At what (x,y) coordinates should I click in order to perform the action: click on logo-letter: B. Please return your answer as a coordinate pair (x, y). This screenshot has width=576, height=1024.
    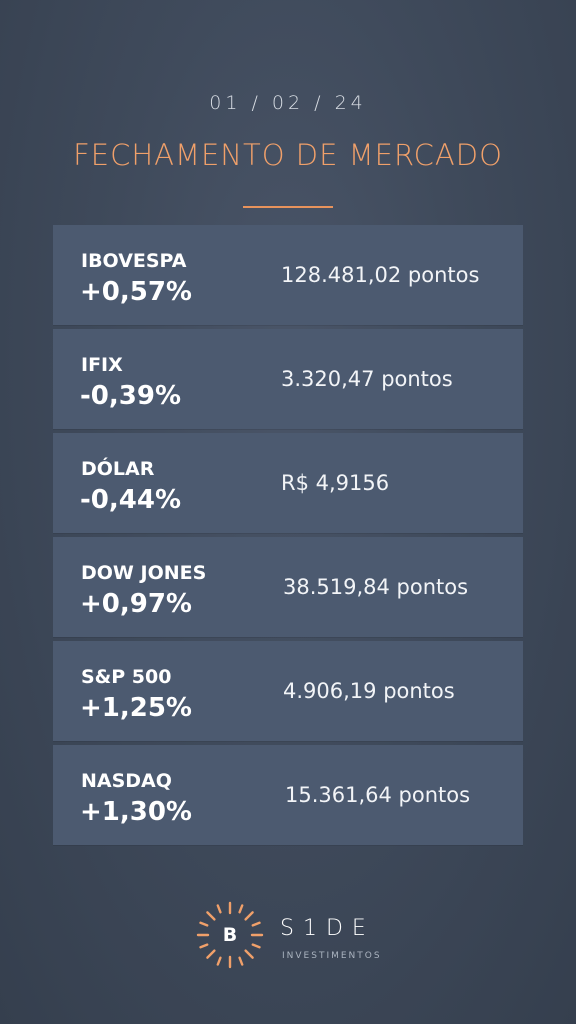
    Looking at the image, I should click on (230, 935).